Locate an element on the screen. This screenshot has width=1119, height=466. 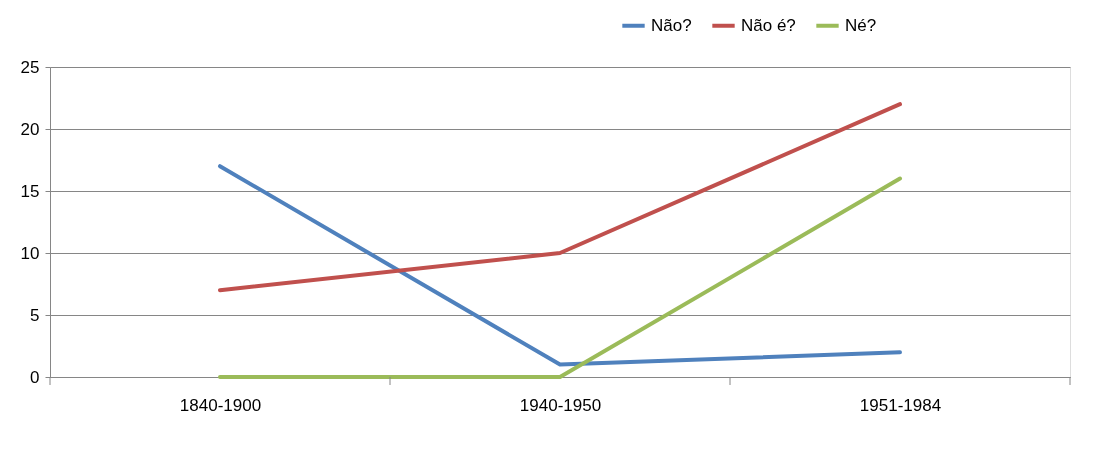
y-tick-label: 25 is located at coordinates (30, 67).